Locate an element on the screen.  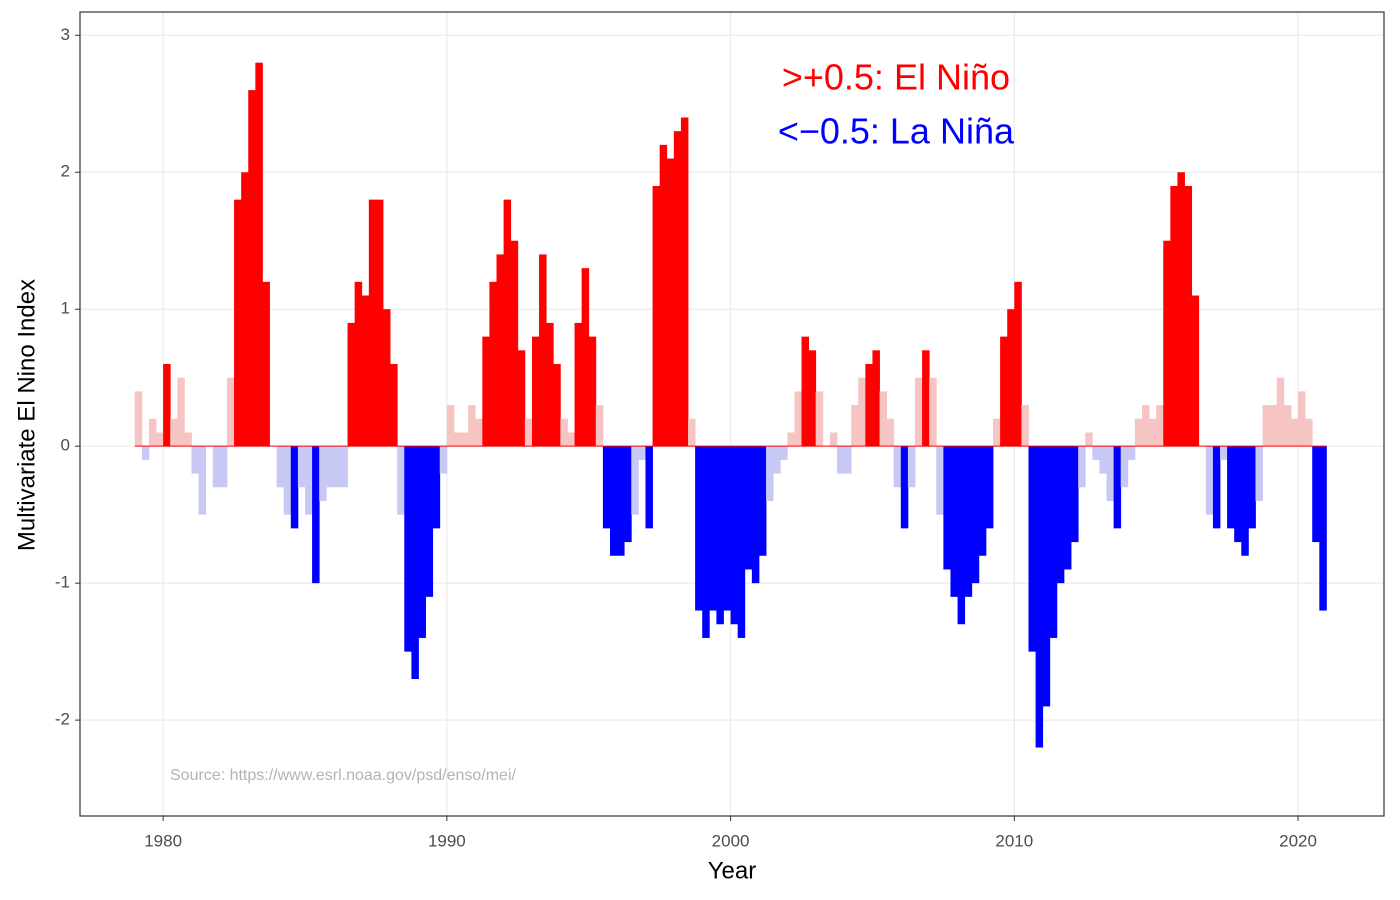
annotation-la-nina: <−0.5: La Niña is located at coordinates (896, 131).